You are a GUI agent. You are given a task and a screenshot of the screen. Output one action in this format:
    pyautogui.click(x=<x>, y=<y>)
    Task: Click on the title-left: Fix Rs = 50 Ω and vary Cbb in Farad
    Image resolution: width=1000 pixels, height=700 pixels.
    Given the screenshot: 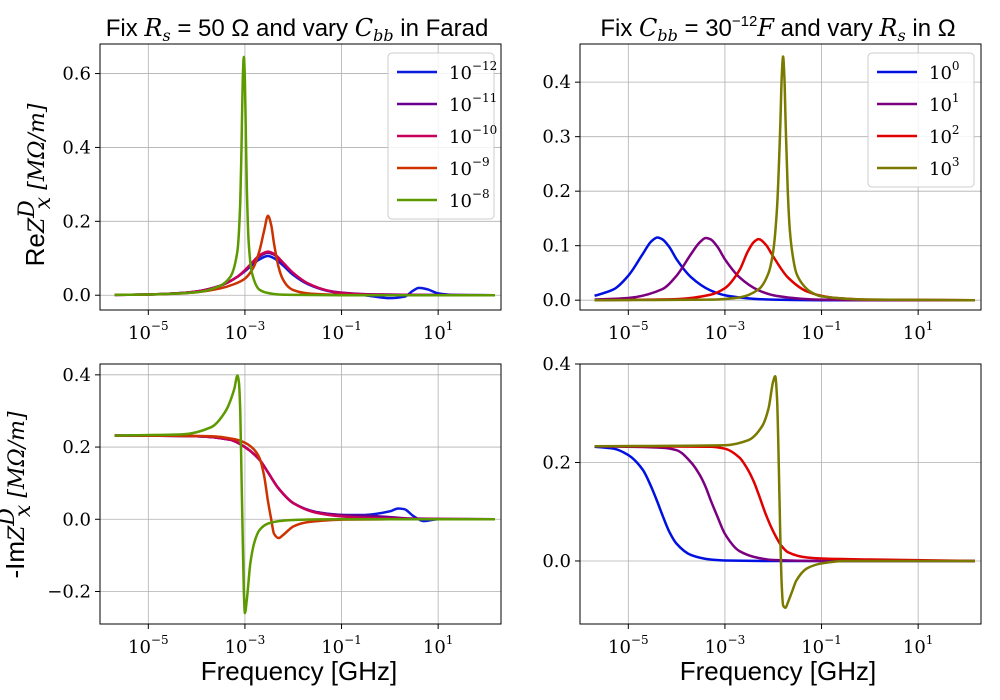 What is the action you would take?
    pyautogui.click(x=297, y=29)
    